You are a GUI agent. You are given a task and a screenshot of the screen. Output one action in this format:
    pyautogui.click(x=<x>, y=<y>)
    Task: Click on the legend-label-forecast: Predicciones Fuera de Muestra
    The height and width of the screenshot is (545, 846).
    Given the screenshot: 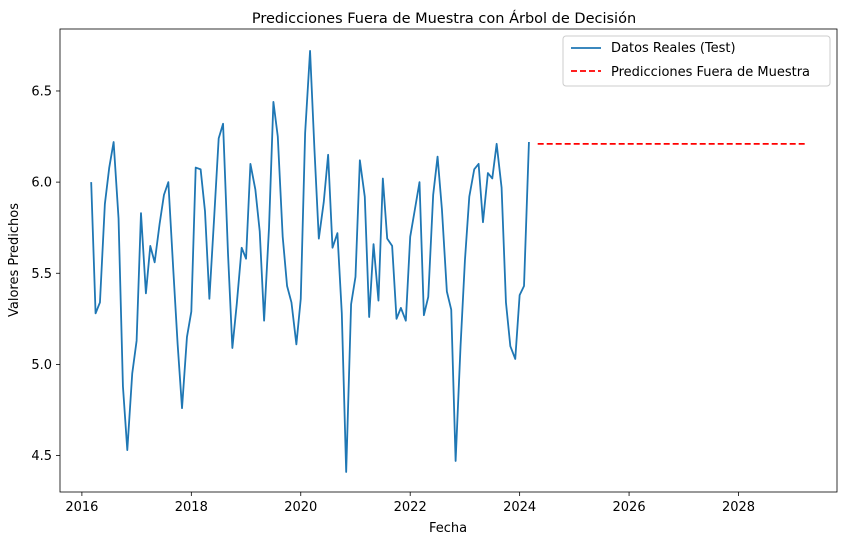 What is the action you would take?
    pyautogui.click(x=710, y=72)
    